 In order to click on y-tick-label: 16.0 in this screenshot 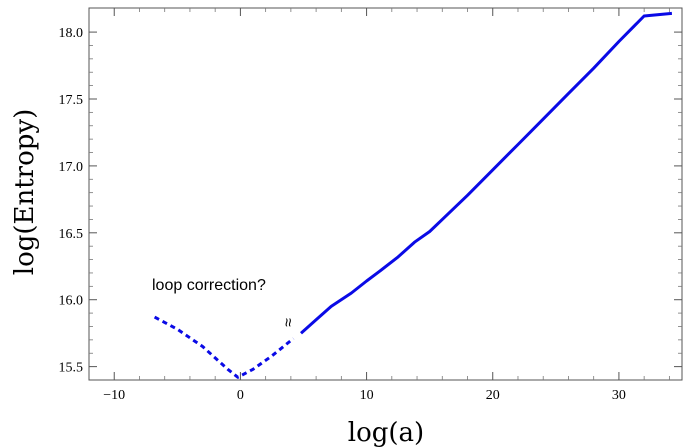, I will do `click(71, 301)`.